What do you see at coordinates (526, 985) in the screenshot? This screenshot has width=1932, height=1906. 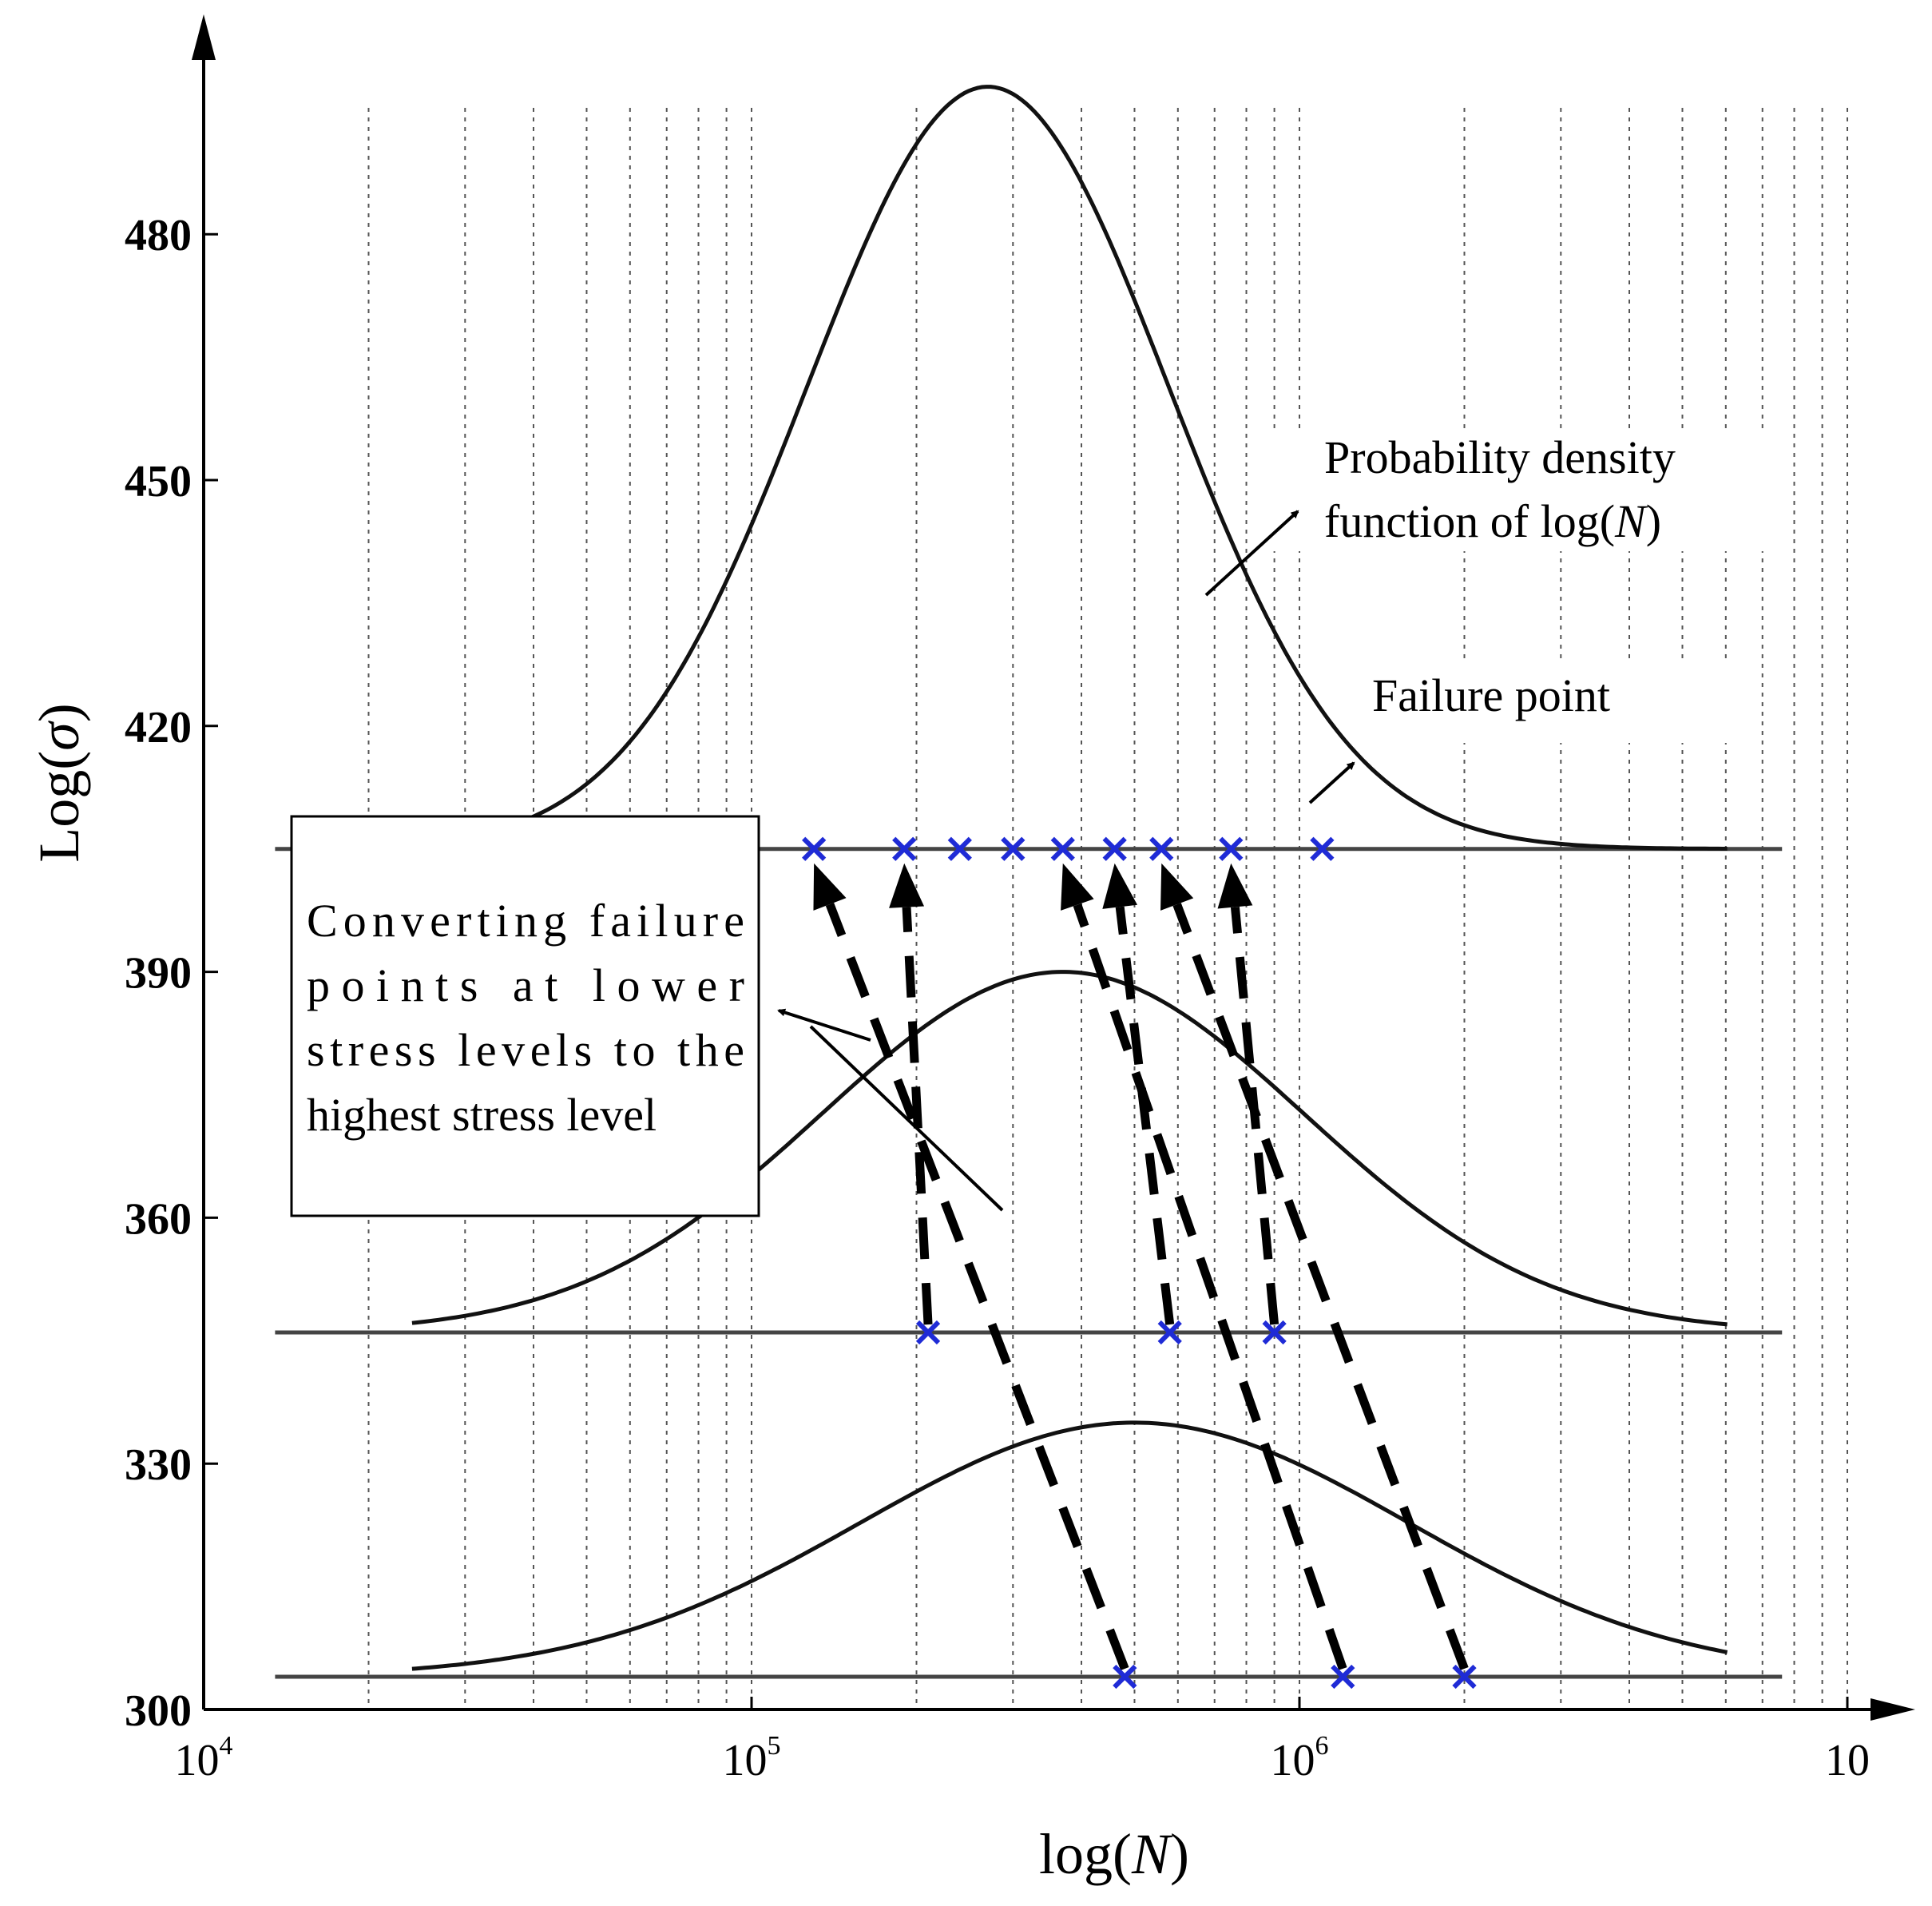 I see `convert-annotation-line2: points at lower` at bounding box center [526, 985].